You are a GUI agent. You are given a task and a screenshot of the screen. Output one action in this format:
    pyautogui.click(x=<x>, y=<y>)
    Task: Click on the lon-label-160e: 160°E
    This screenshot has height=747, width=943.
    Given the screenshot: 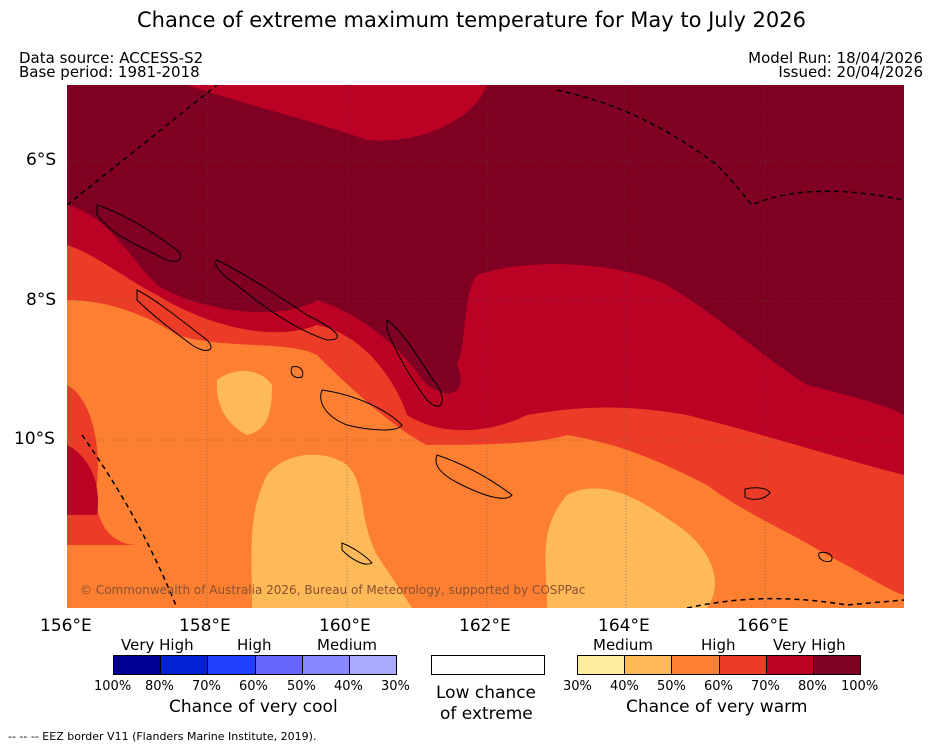 What is the action you would take?
    pyautogui.click(x=345, y=626)
    